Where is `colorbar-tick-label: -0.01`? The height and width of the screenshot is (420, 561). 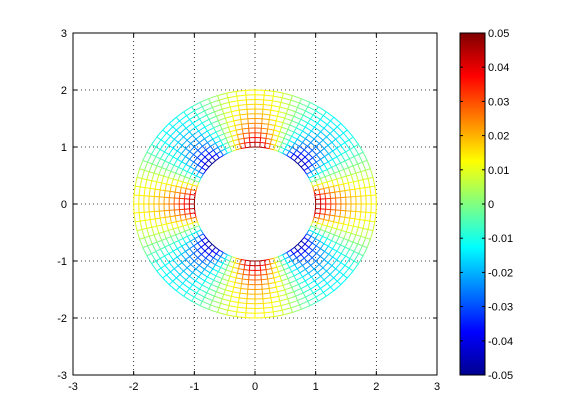 colorbar-tick-label: -0.01 is located at coordinates (500, 239).